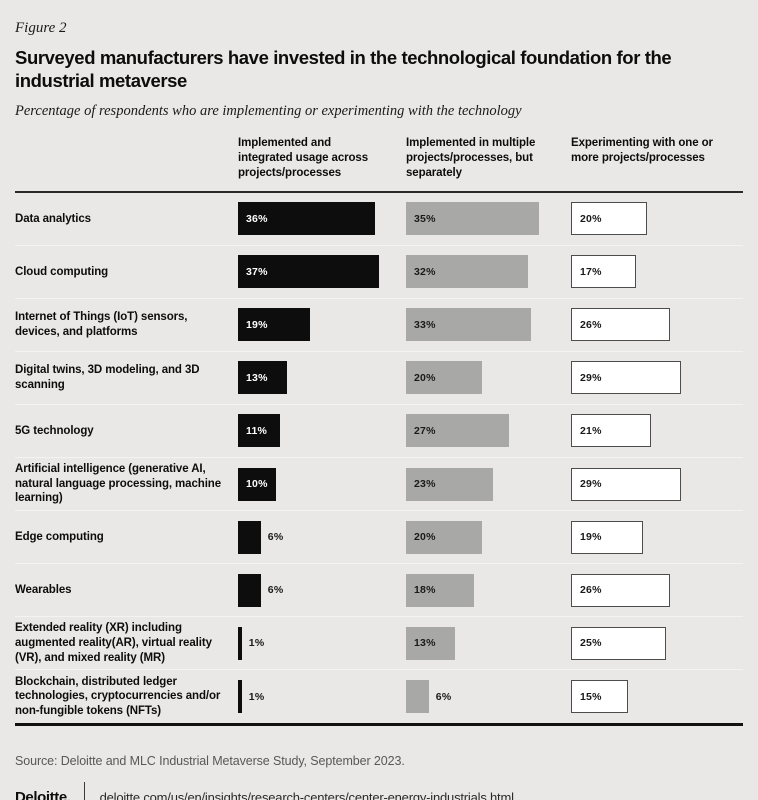 The height and width of the screenshot is (800, 758). Describe the element at coordinates (308, 272) in the screenshot. I see `bar-series-1: 37%` at that location.